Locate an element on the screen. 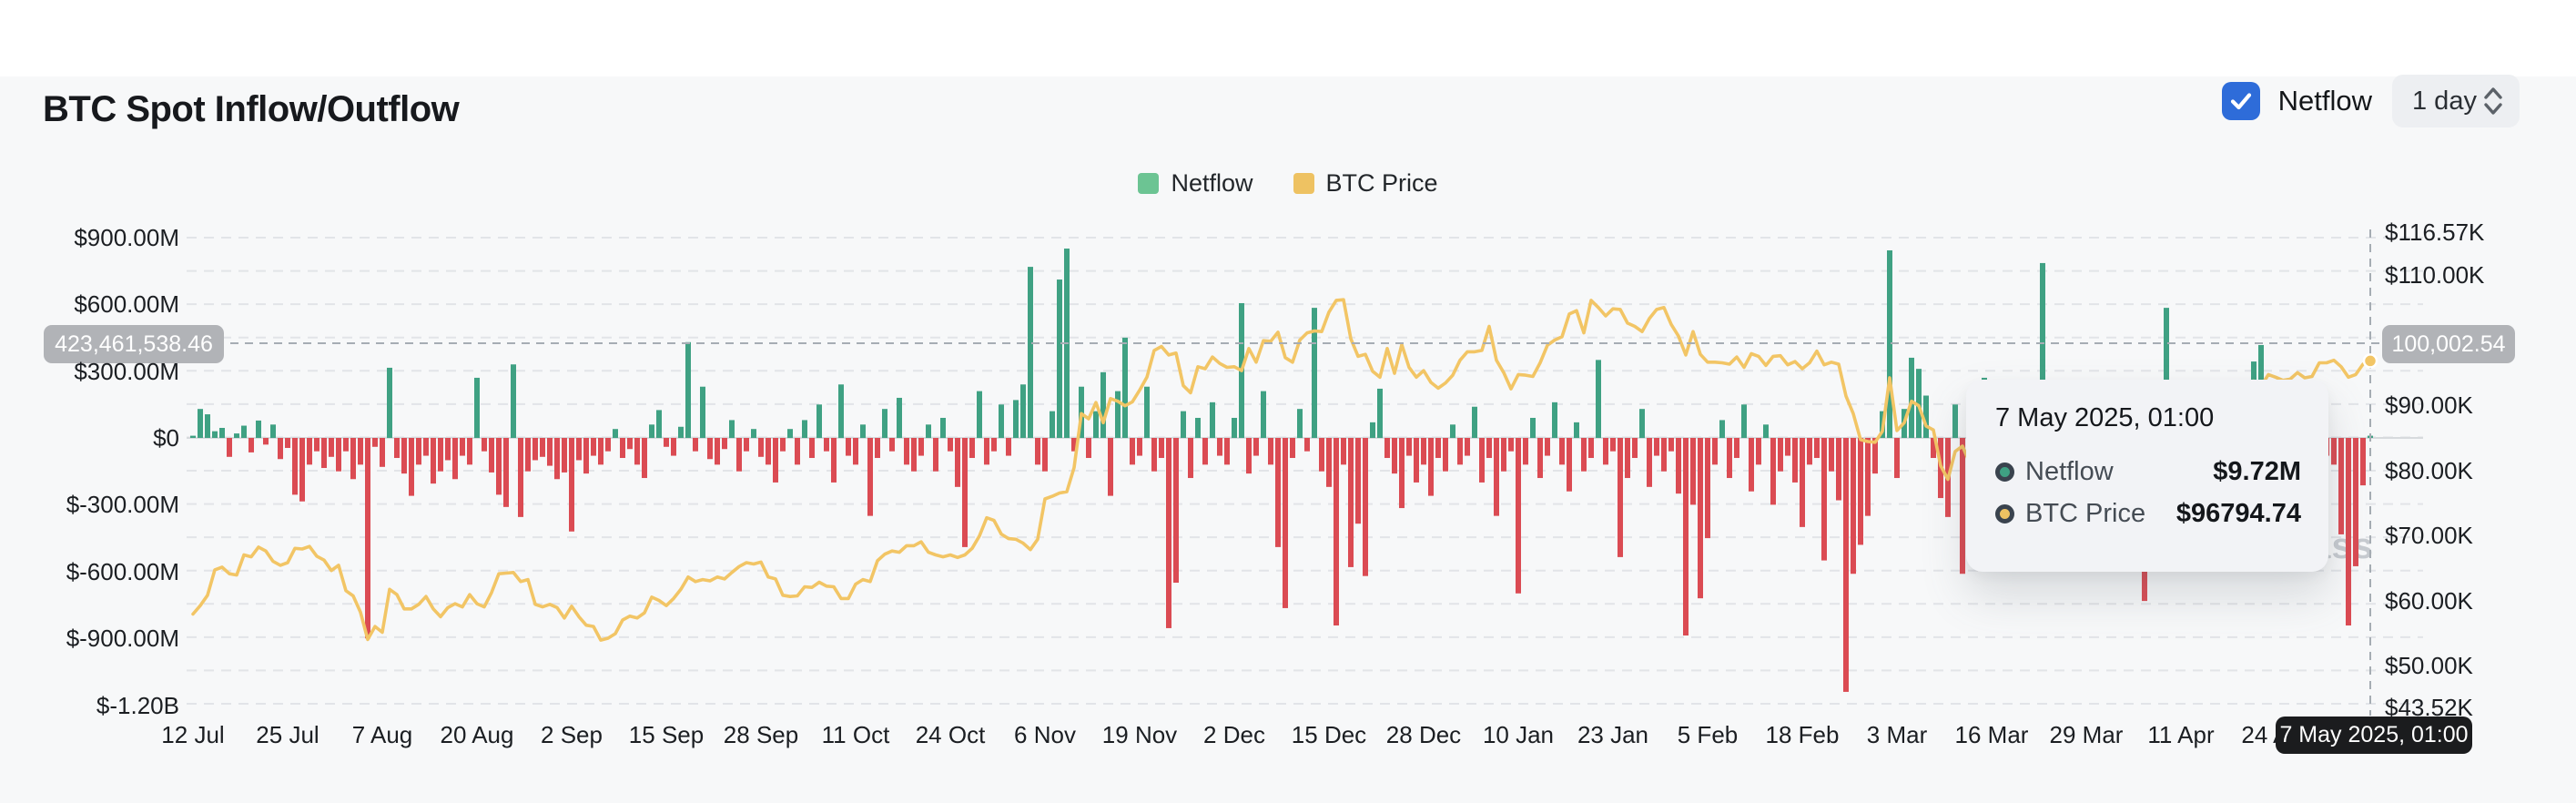 The height and width of the screenshot is (803, 2576). tooltip-series-value: $9.72M is located at coordinates (2257, 471).